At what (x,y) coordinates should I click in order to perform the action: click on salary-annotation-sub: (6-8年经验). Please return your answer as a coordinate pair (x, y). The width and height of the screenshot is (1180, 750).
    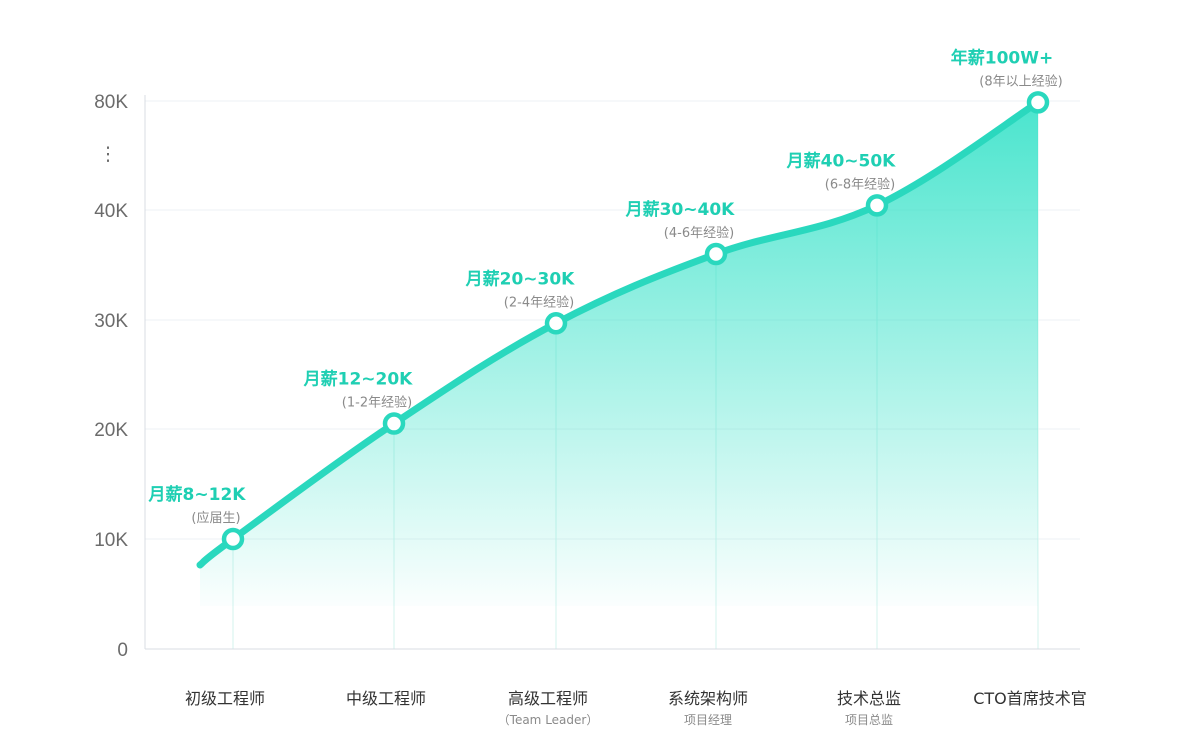
    Looking at the image, I should click on (860, 184).